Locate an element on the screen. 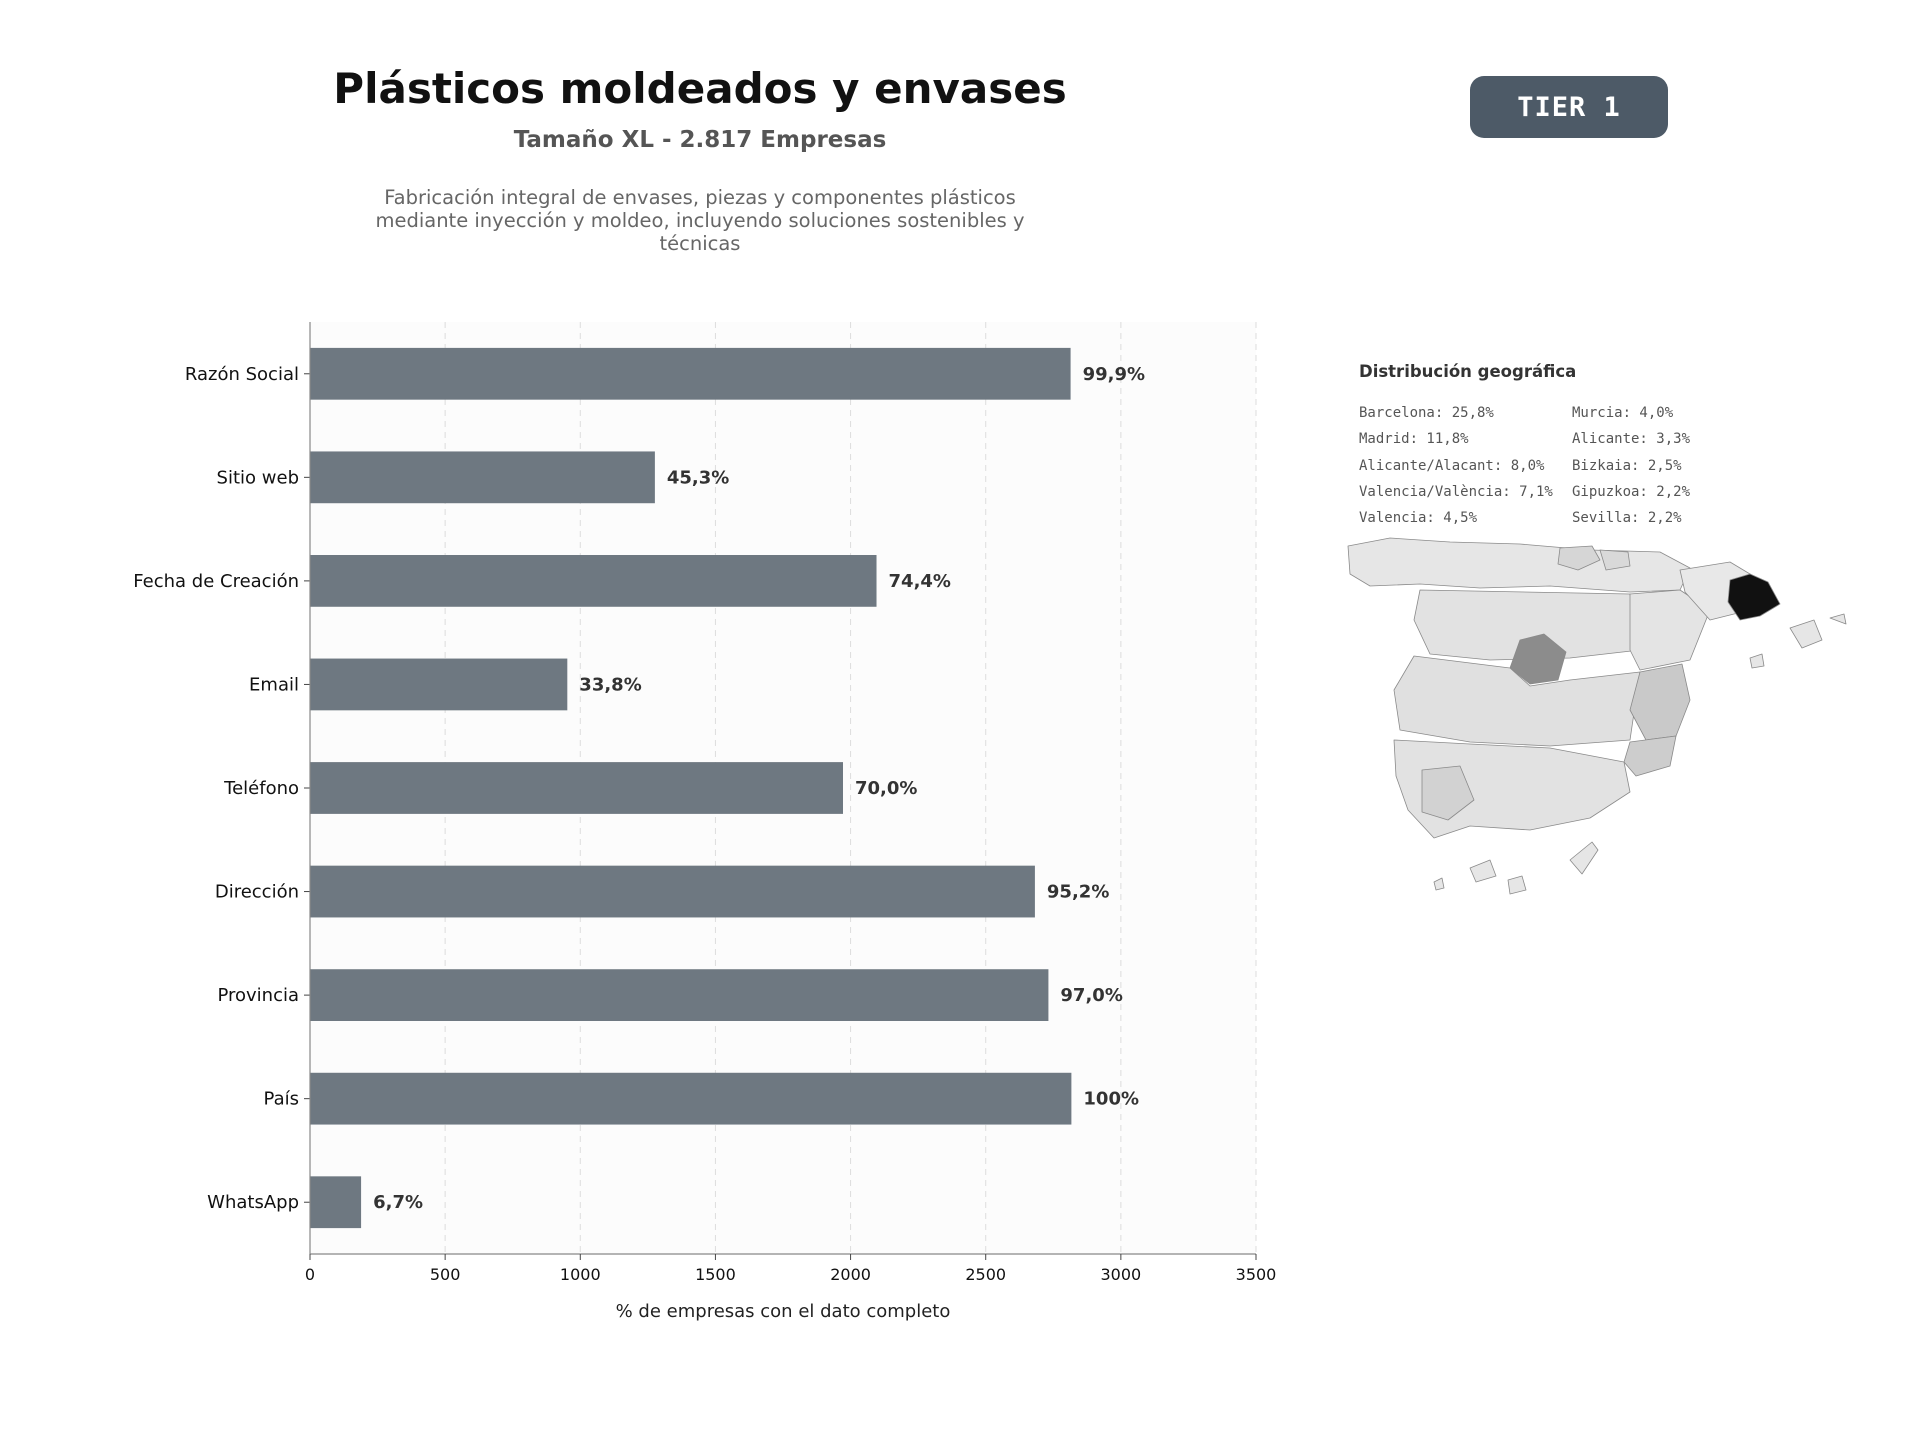 This screenshot has width=1920, height=1440. map-region-bizkaia is located at coordinates (1579, 558).